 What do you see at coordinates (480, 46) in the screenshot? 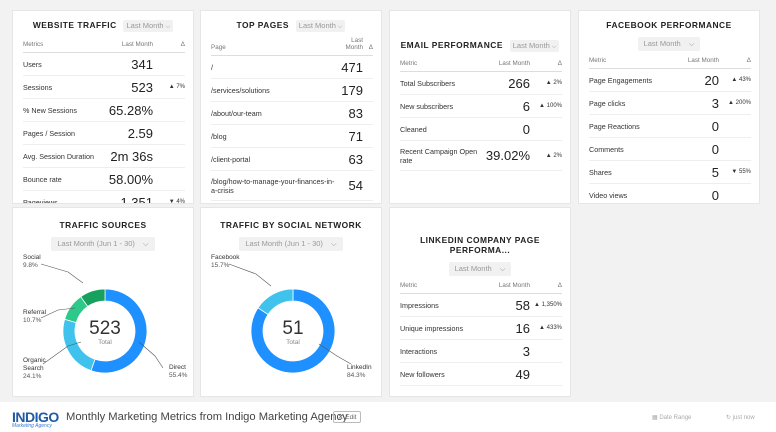
I see `email-title-row: EMAIL PERFORMANCE Last Month ⌵` at bounding box center [480, 46].